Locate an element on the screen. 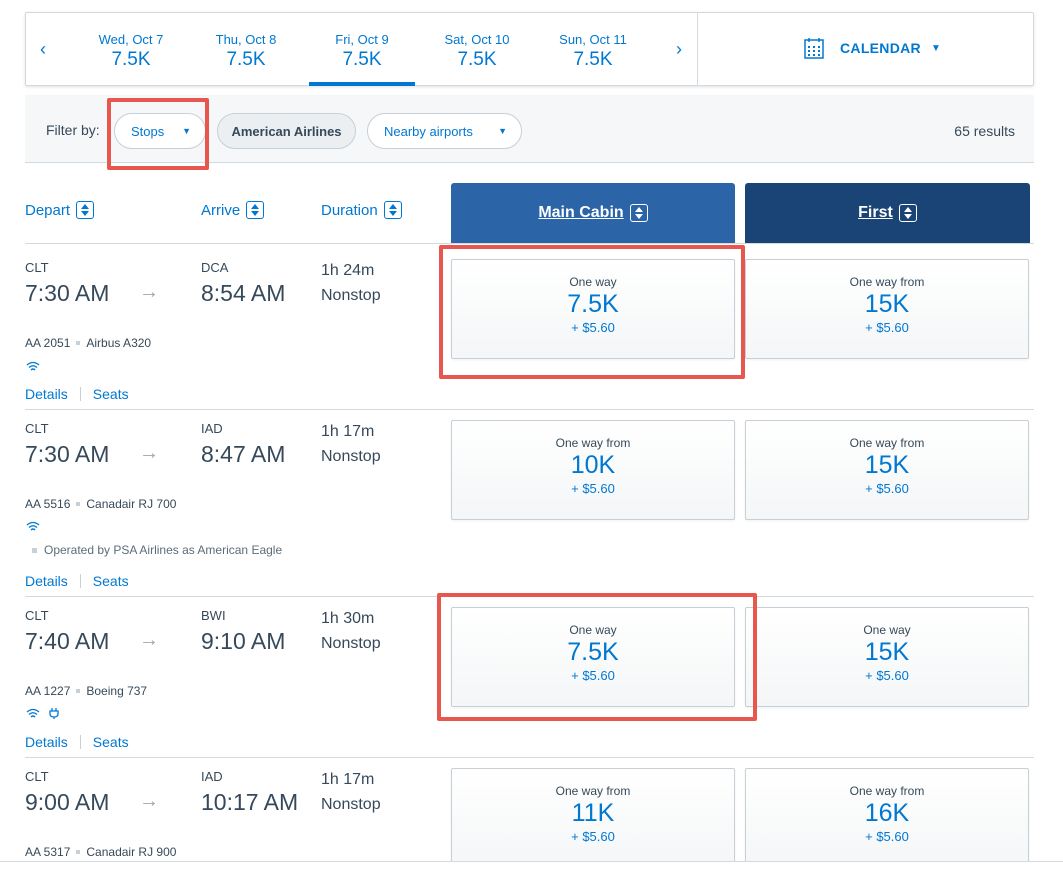 This screenshot has height=873, width=1063. flight-info: AA 2051 Airbus A320 is located at coordinates (88, 343).